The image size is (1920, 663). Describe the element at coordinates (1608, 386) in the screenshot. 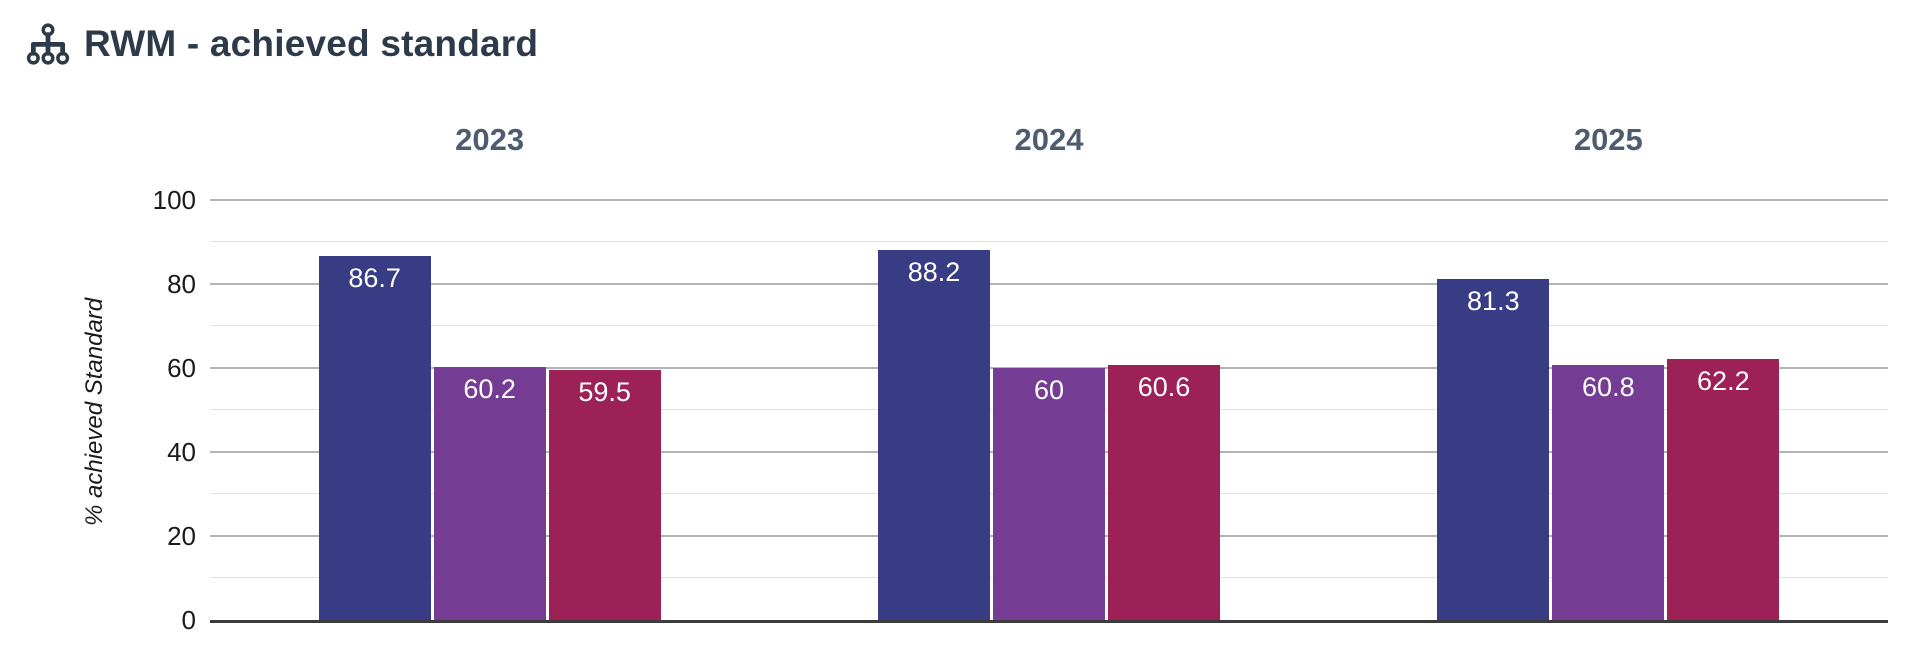

I see `bar-value-label: 60.8` at that location.